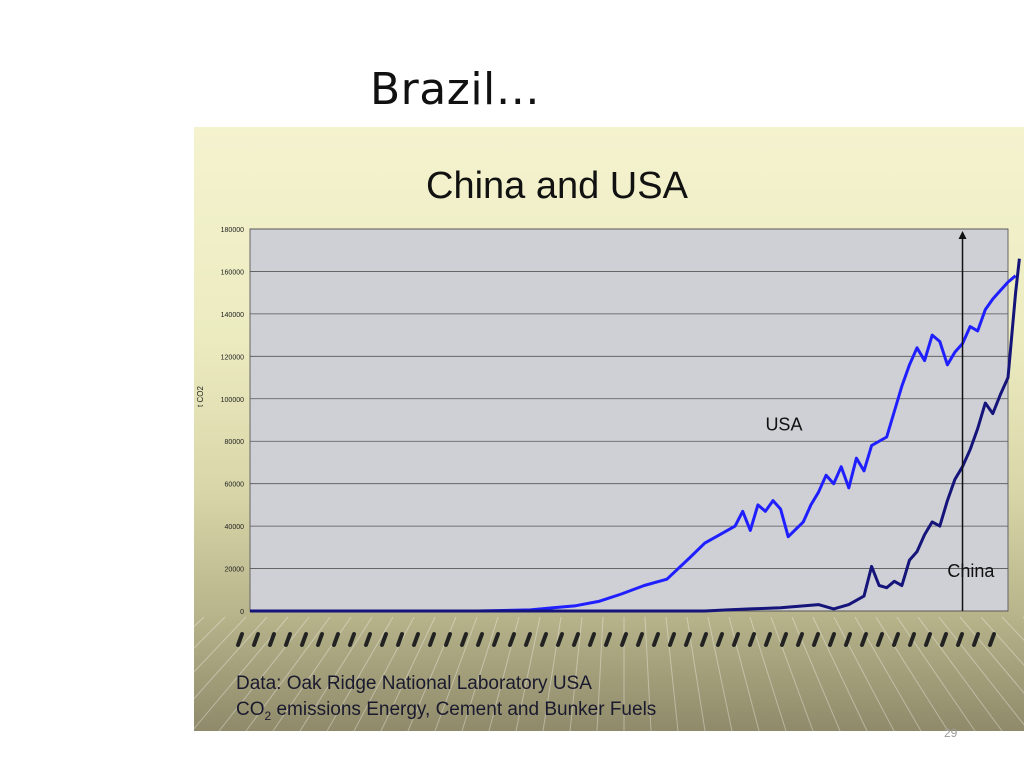  I want to click on y-tick-label: 160000, so click(232, 272).